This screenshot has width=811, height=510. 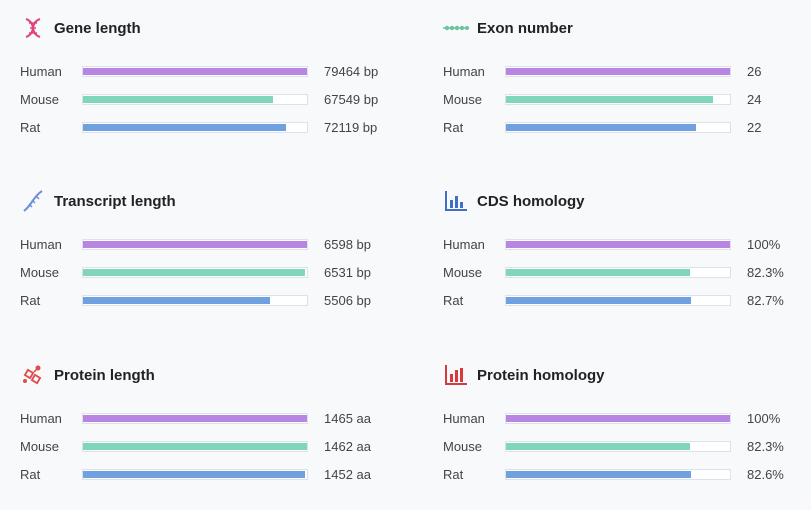 I want to click on value-label: 72119 bp, so click(x=351, y=127).